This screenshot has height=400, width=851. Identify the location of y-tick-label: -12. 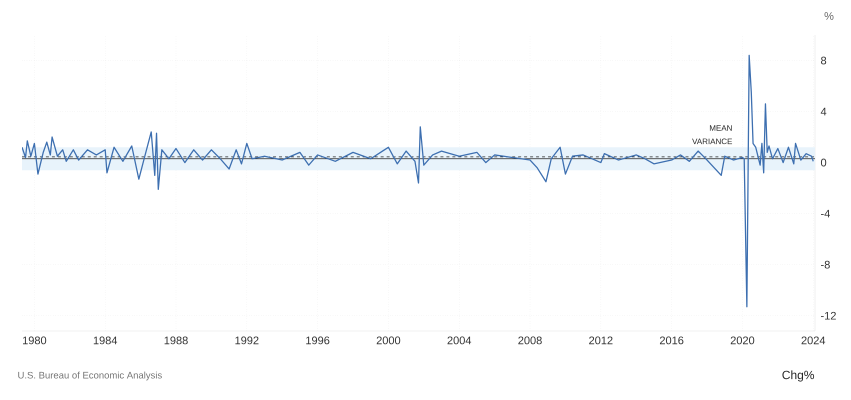
(828, 316).